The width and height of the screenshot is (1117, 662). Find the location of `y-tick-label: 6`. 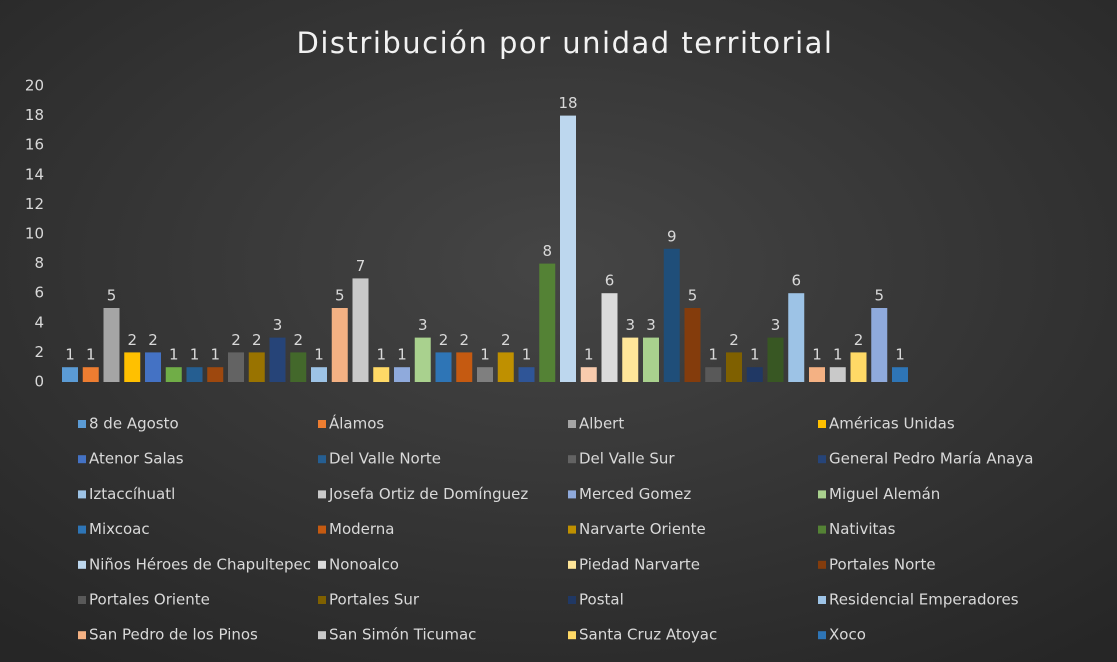

y-tick-label: 6 is located at coordinates (39, 293).